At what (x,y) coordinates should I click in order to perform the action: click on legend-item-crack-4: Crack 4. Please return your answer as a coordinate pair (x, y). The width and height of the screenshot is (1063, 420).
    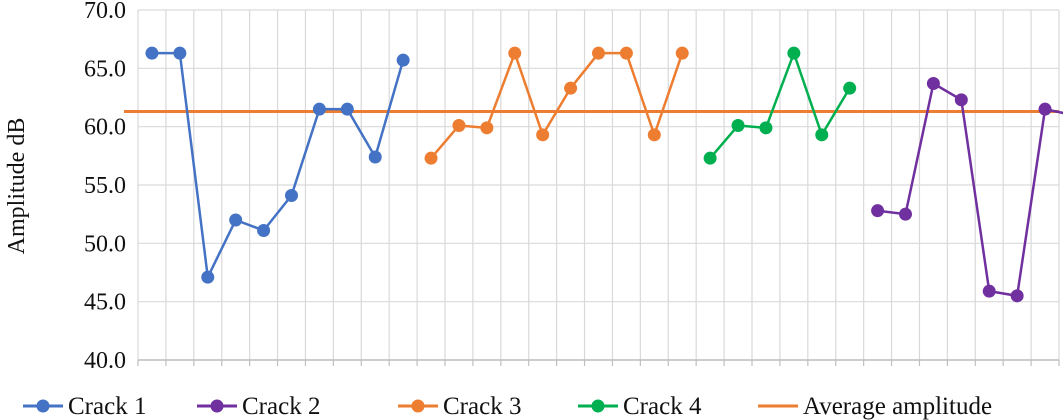
    Looking at the image, I should click on (640, 406).